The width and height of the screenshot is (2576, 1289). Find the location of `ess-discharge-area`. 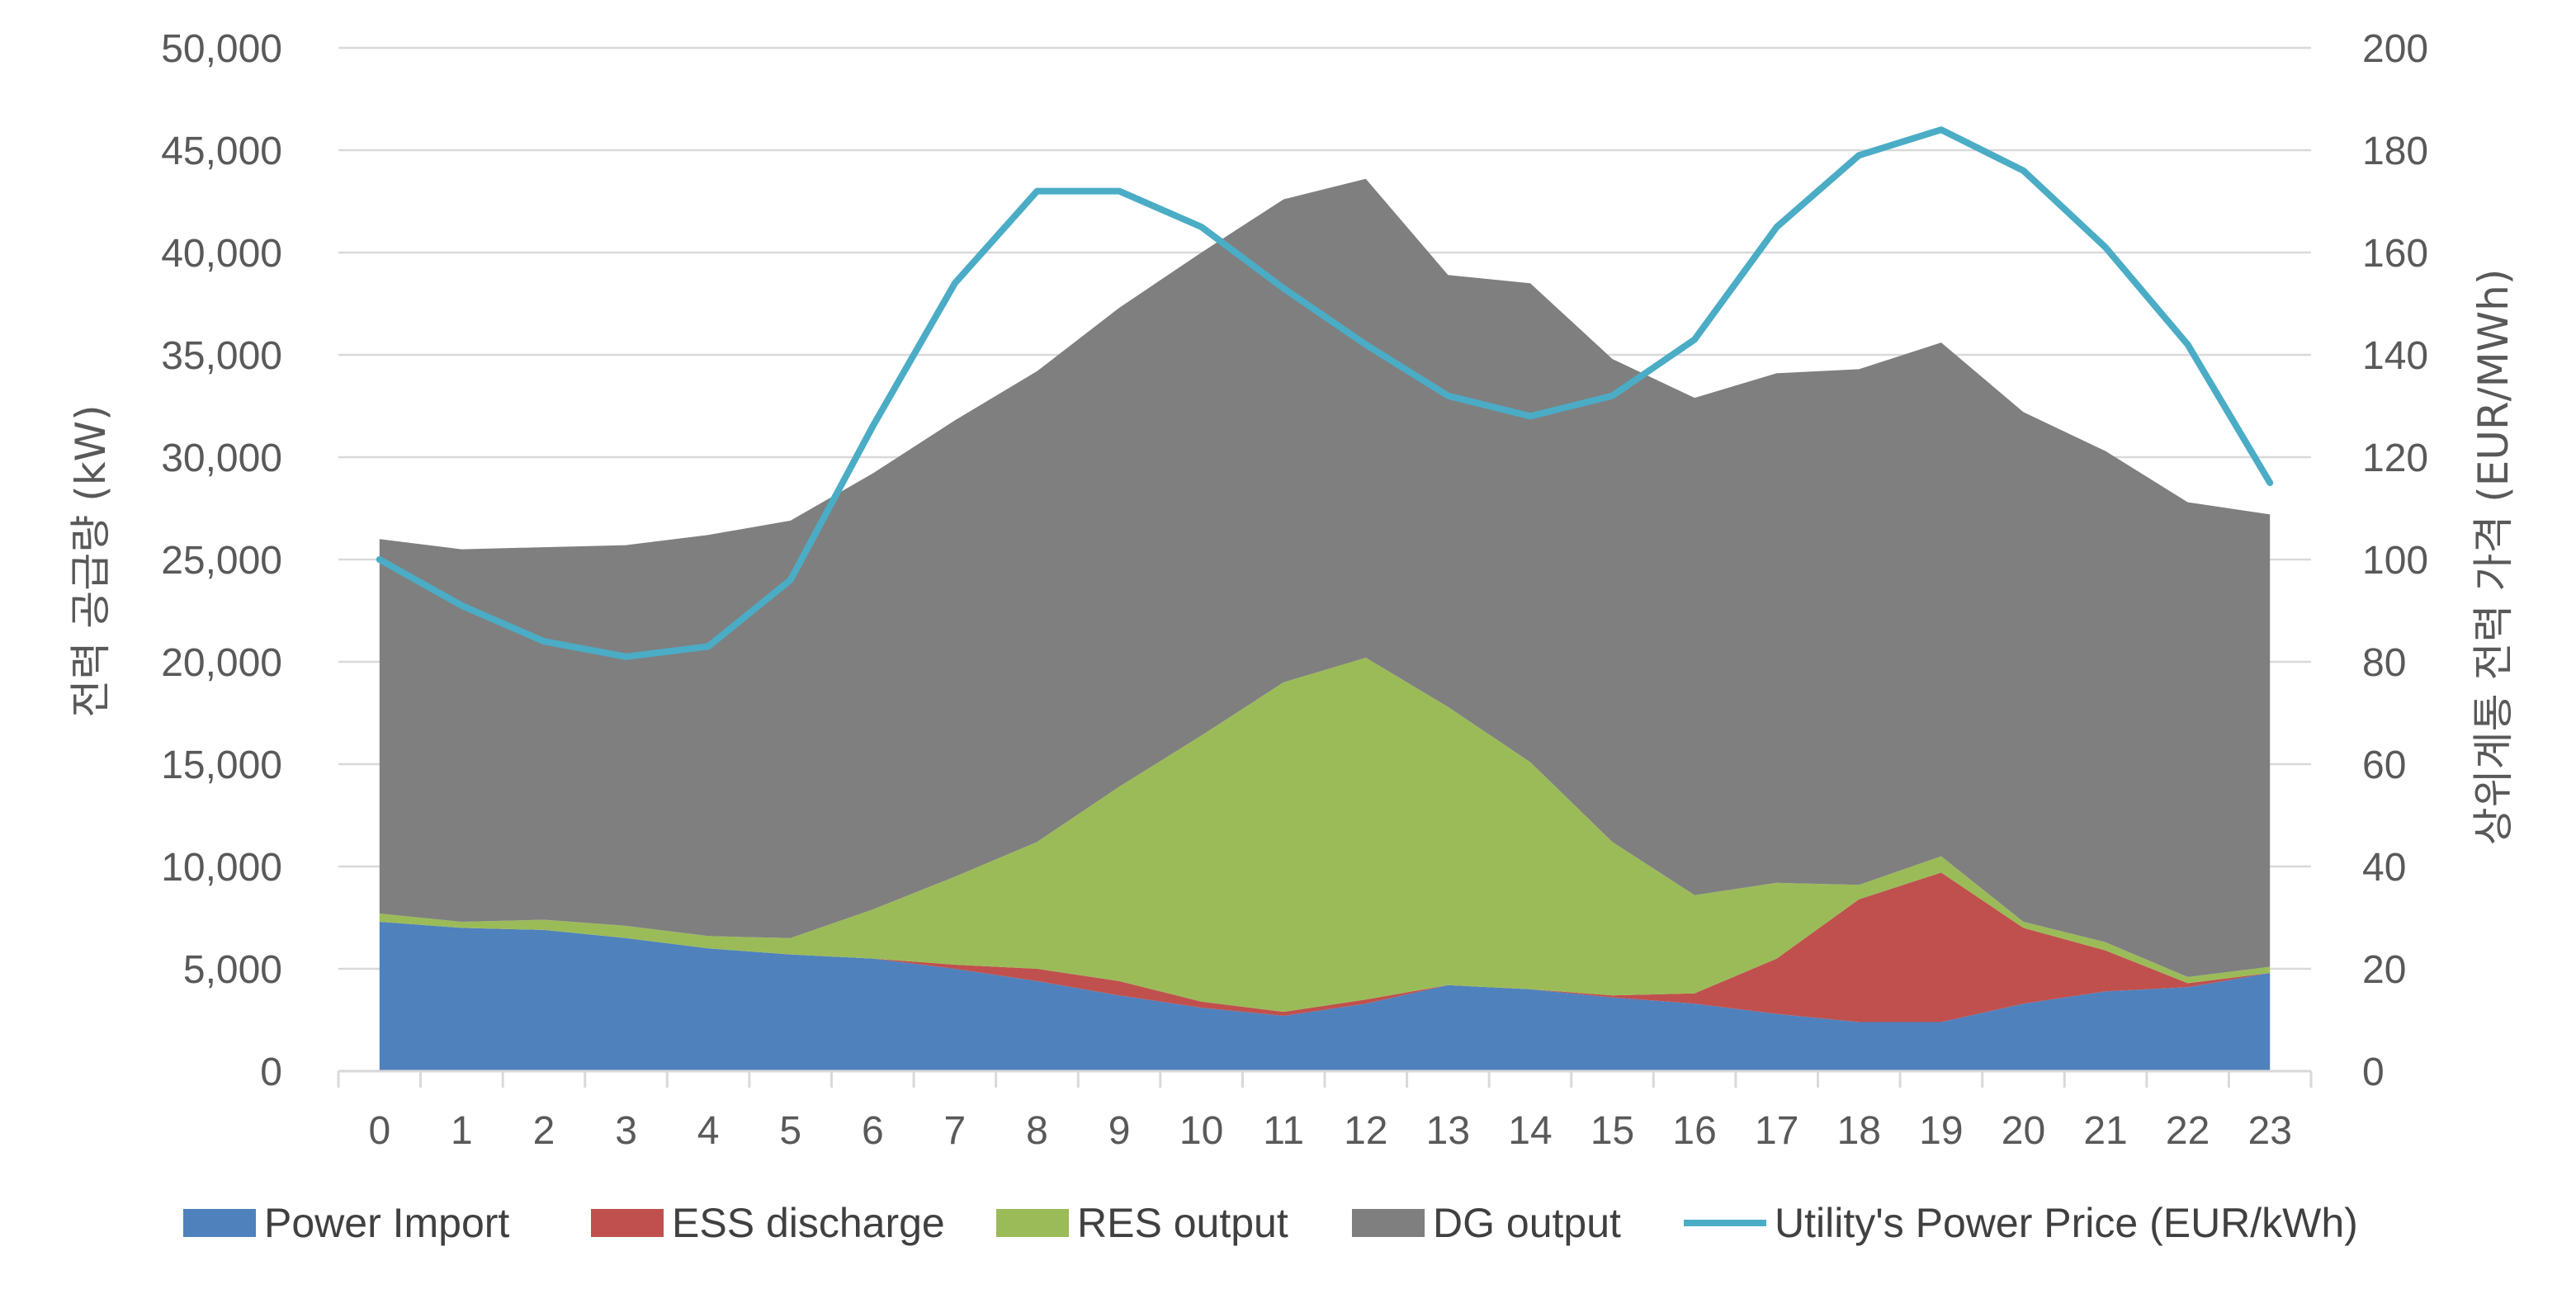

ess-discharge-area is located at coordinates (1325, 947).